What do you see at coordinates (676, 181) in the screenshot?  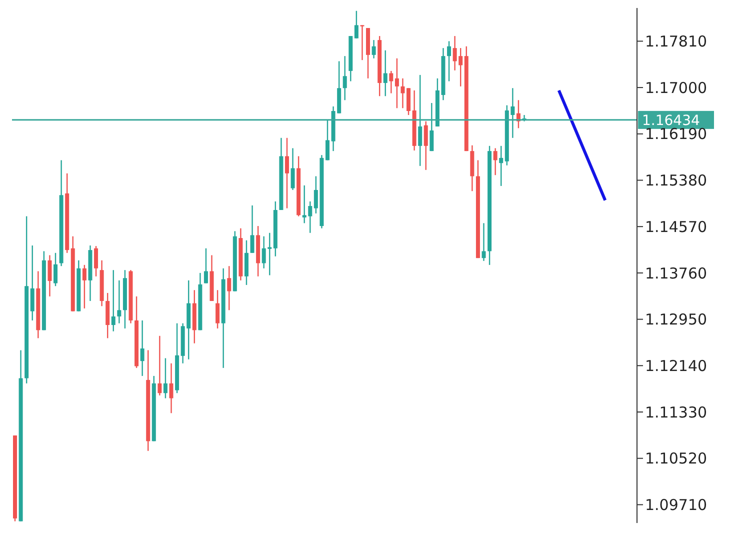 I see `y-tick-label: 1.15380` at bounding box center [676, 181].